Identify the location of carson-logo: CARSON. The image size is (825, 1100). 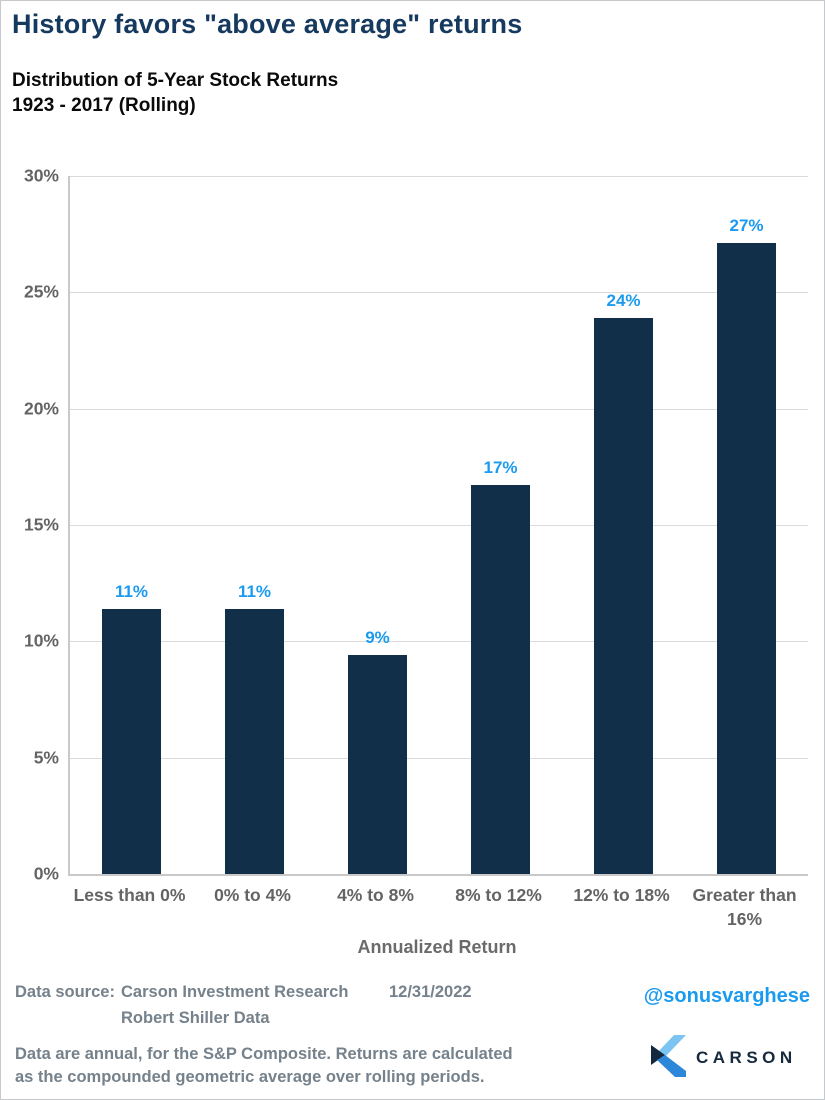
(731, 1056).